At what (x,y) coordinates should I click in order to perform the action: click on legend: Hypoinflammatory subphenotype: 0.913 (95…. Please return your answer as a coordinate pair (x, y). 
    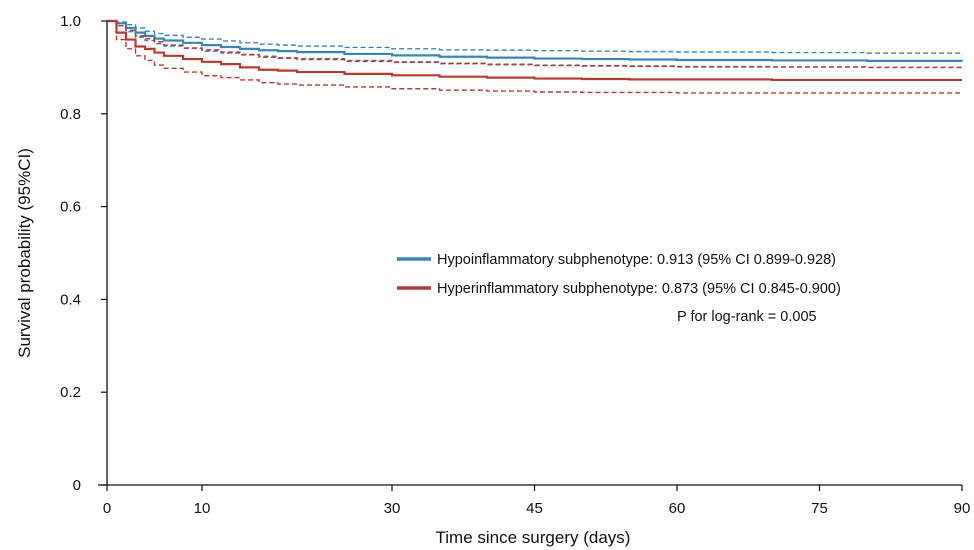
    Looking at the image, I should click on (619, 288).